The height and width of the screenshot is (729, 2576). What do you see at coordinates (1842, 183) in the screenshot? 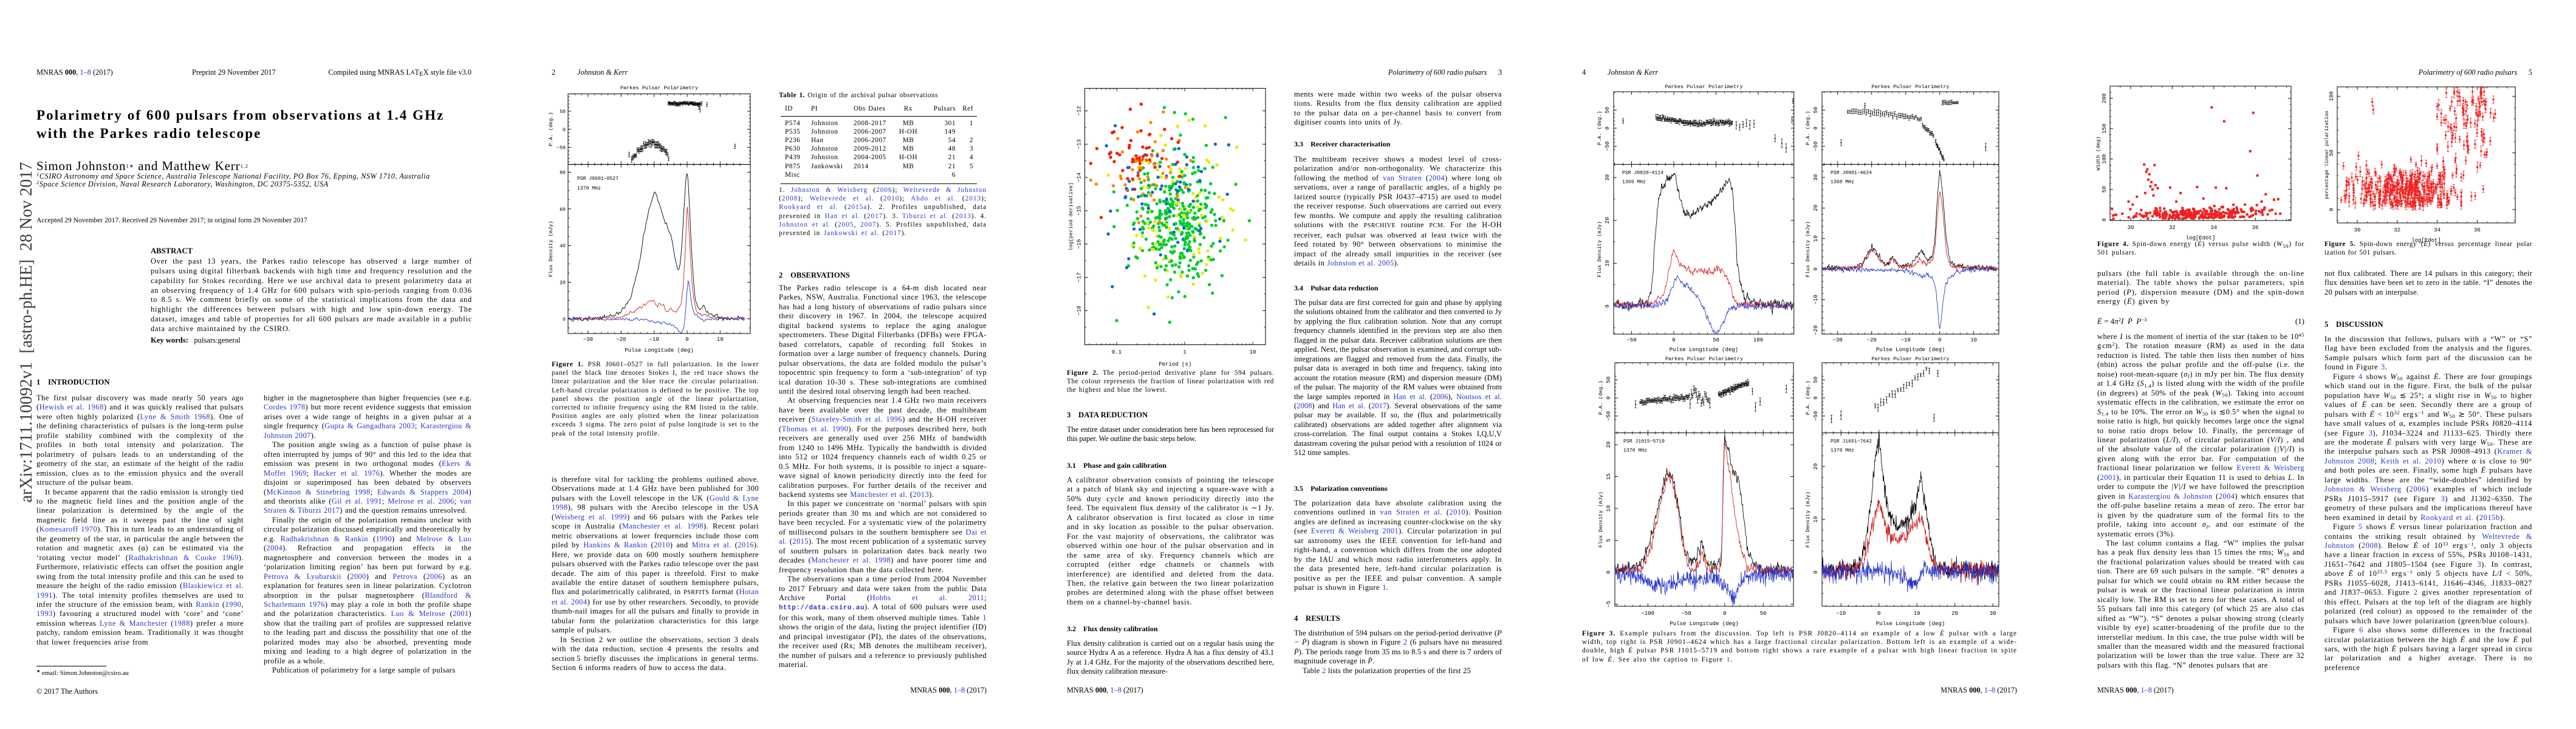
I see `svg-text: 1368 MHz` at bounding box center [1842, 183].